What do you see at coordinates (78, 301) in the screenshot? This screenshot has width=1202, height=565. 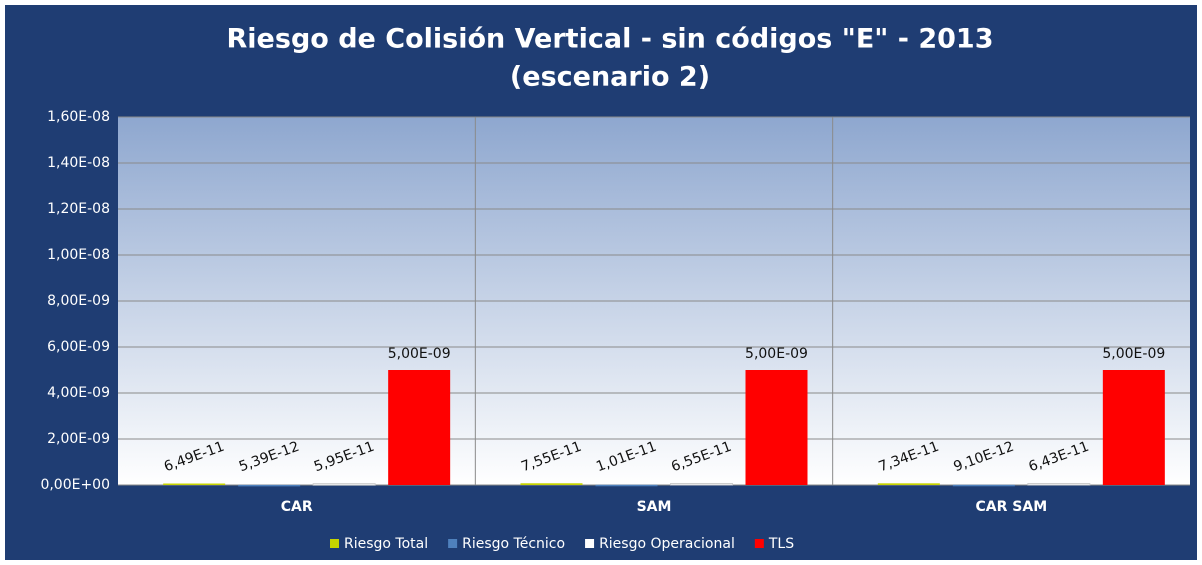 I see `y-tick-label: 8,00E-09` at bounding box center [78, 301].